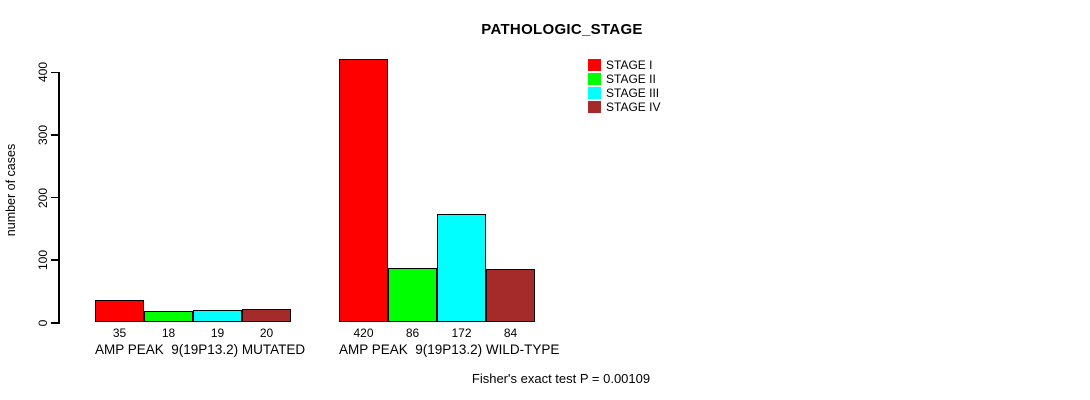  Describe the element at coordinates (119, 333) in the screenshot. I see `bar-value-label: 35` at that location.